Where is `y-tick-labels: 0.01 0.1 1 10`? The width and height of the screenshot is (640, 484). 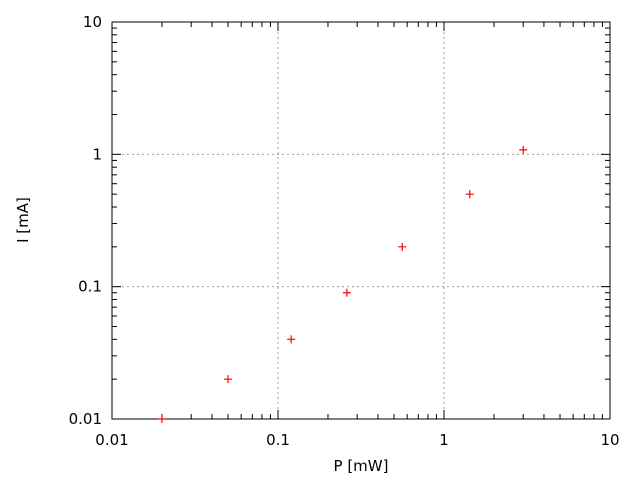
y-tick-labels: 0.01 0.1 1 10 is located at coordinates (85, 220).